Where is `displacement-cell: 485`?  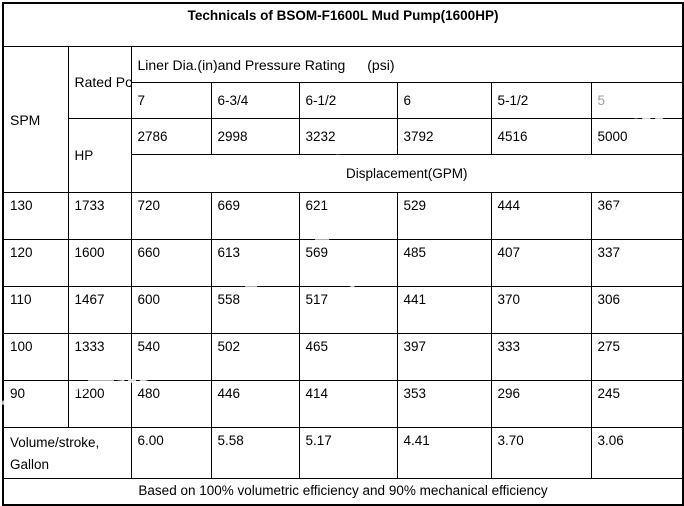
displacement-cell: 485 is located at coordinates (444, 263).